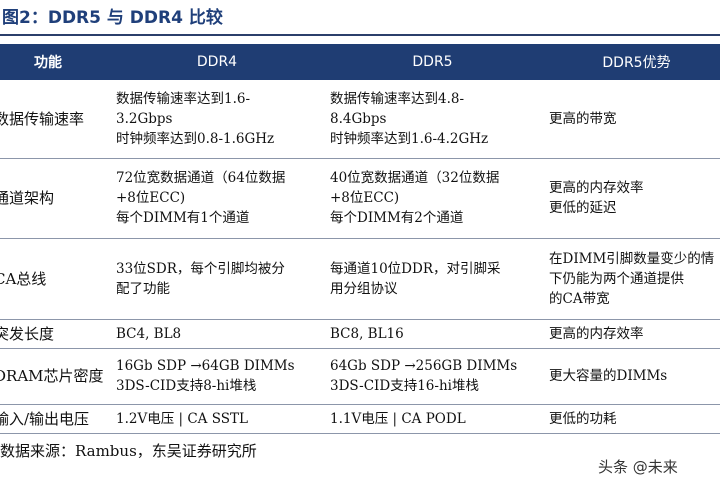 This screenshot has width=720, height=477. Describe the element at coordinates (183, 98) in the screenshot. I see `ddr4-line: 数据传输速率达到1.6-` at that location.